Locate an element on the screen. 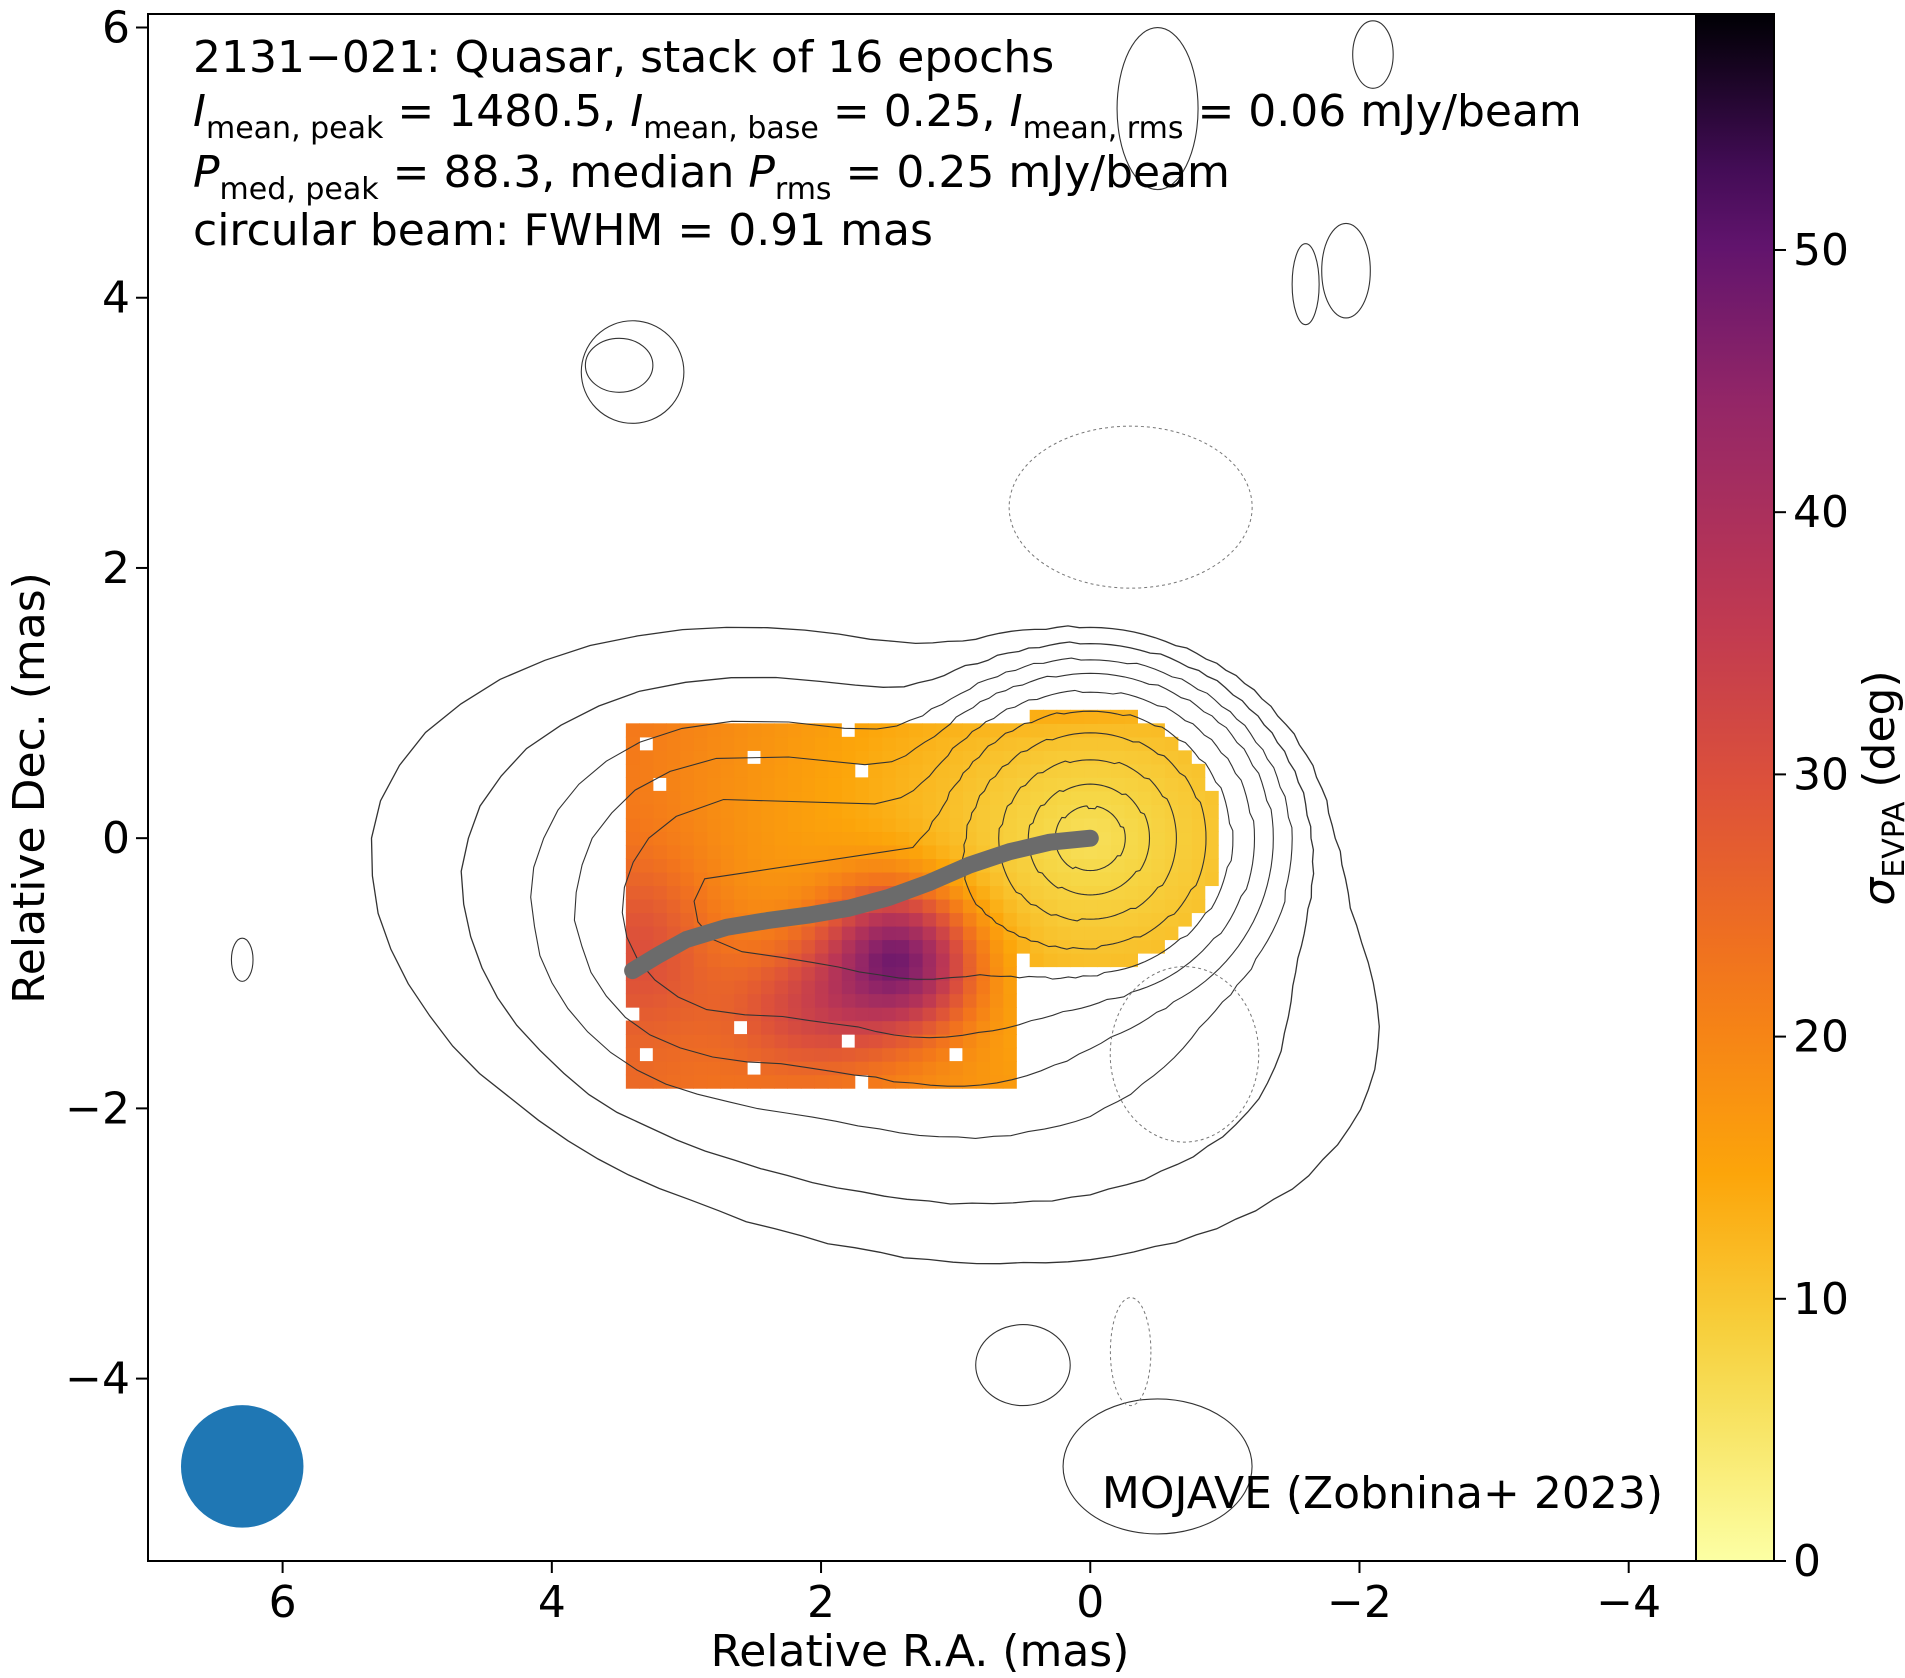 This screenshot has width=1905, height=1678. noise-contour is located at coordinates (1373, 54).